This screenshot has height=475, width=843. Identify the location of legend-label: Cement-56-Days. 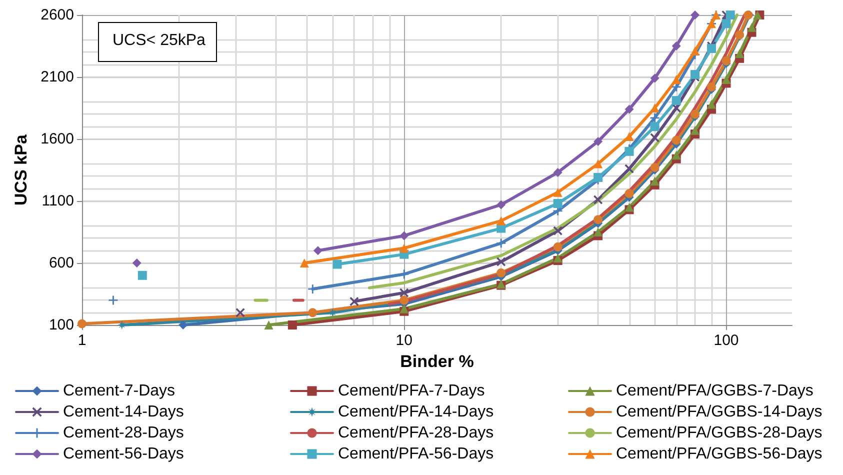
(123, 454).